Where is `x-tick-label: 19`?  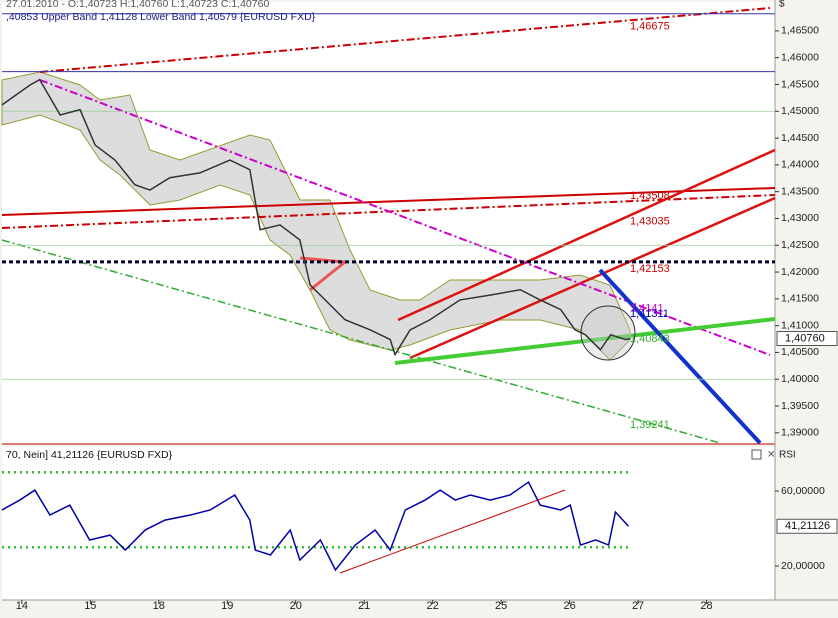
x-tick-label: 19 is located at coordinates (227, 606).